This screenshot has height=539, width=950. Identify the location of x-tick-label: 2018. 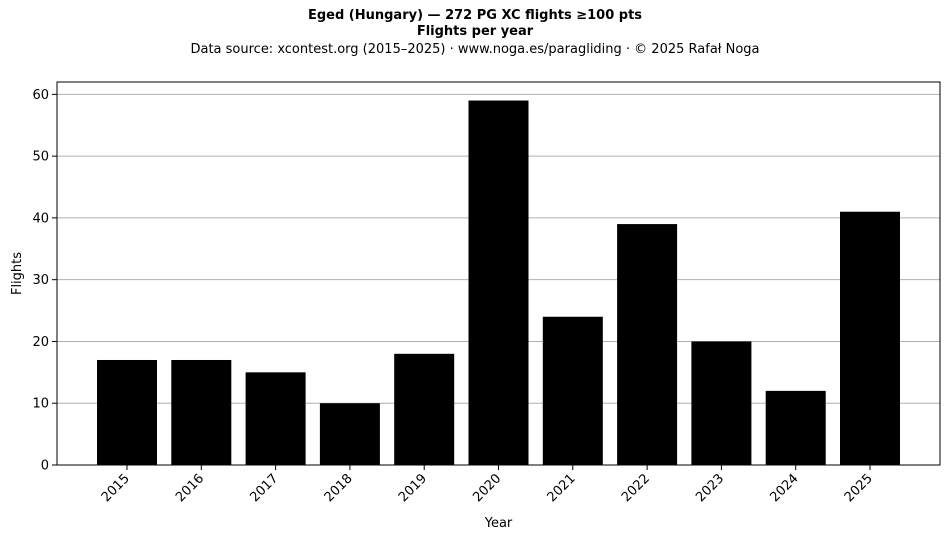
(339, 488).